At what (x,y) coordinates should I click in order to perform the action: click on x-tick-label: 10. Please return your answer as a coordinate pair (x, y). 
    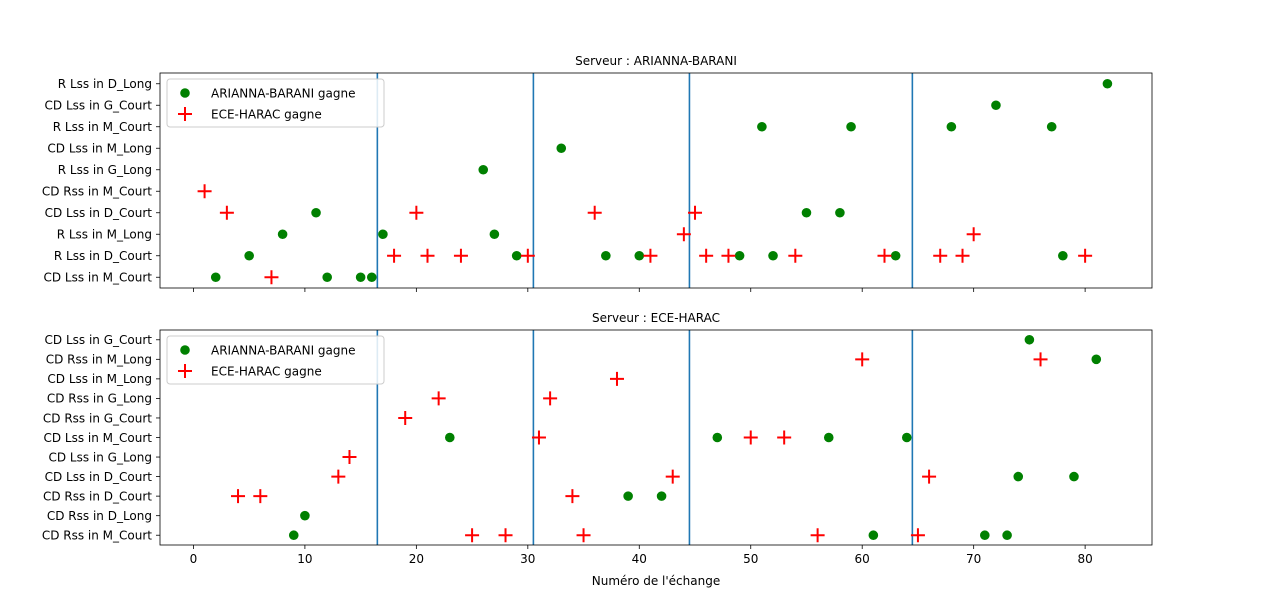
    Looking at the image, I should click on (304, 559).